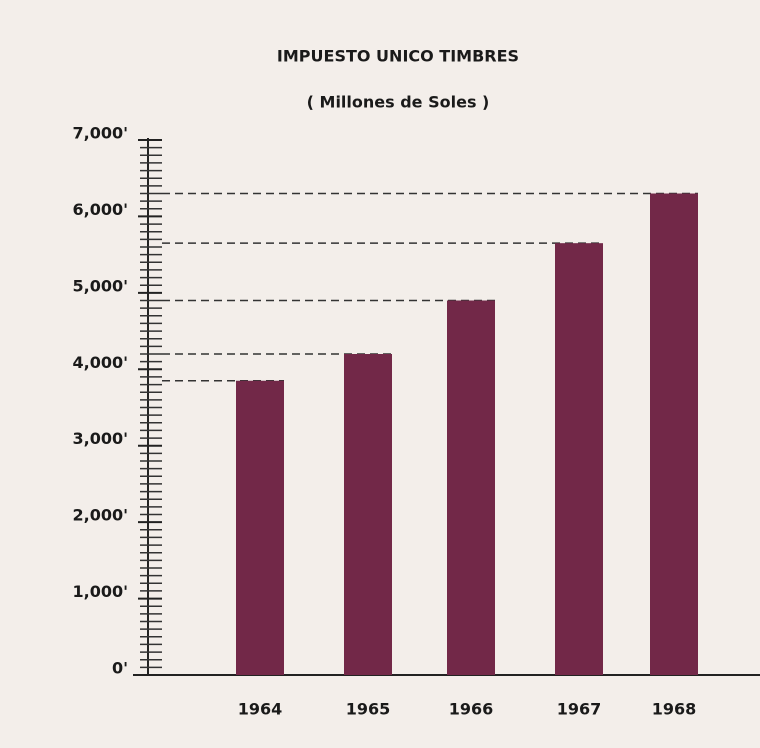 This screenshot has height=748, width=760. Describe the element at coordinates (100, 285) in the screenshot. I see `y-tick-label: 5,000'` at that location.